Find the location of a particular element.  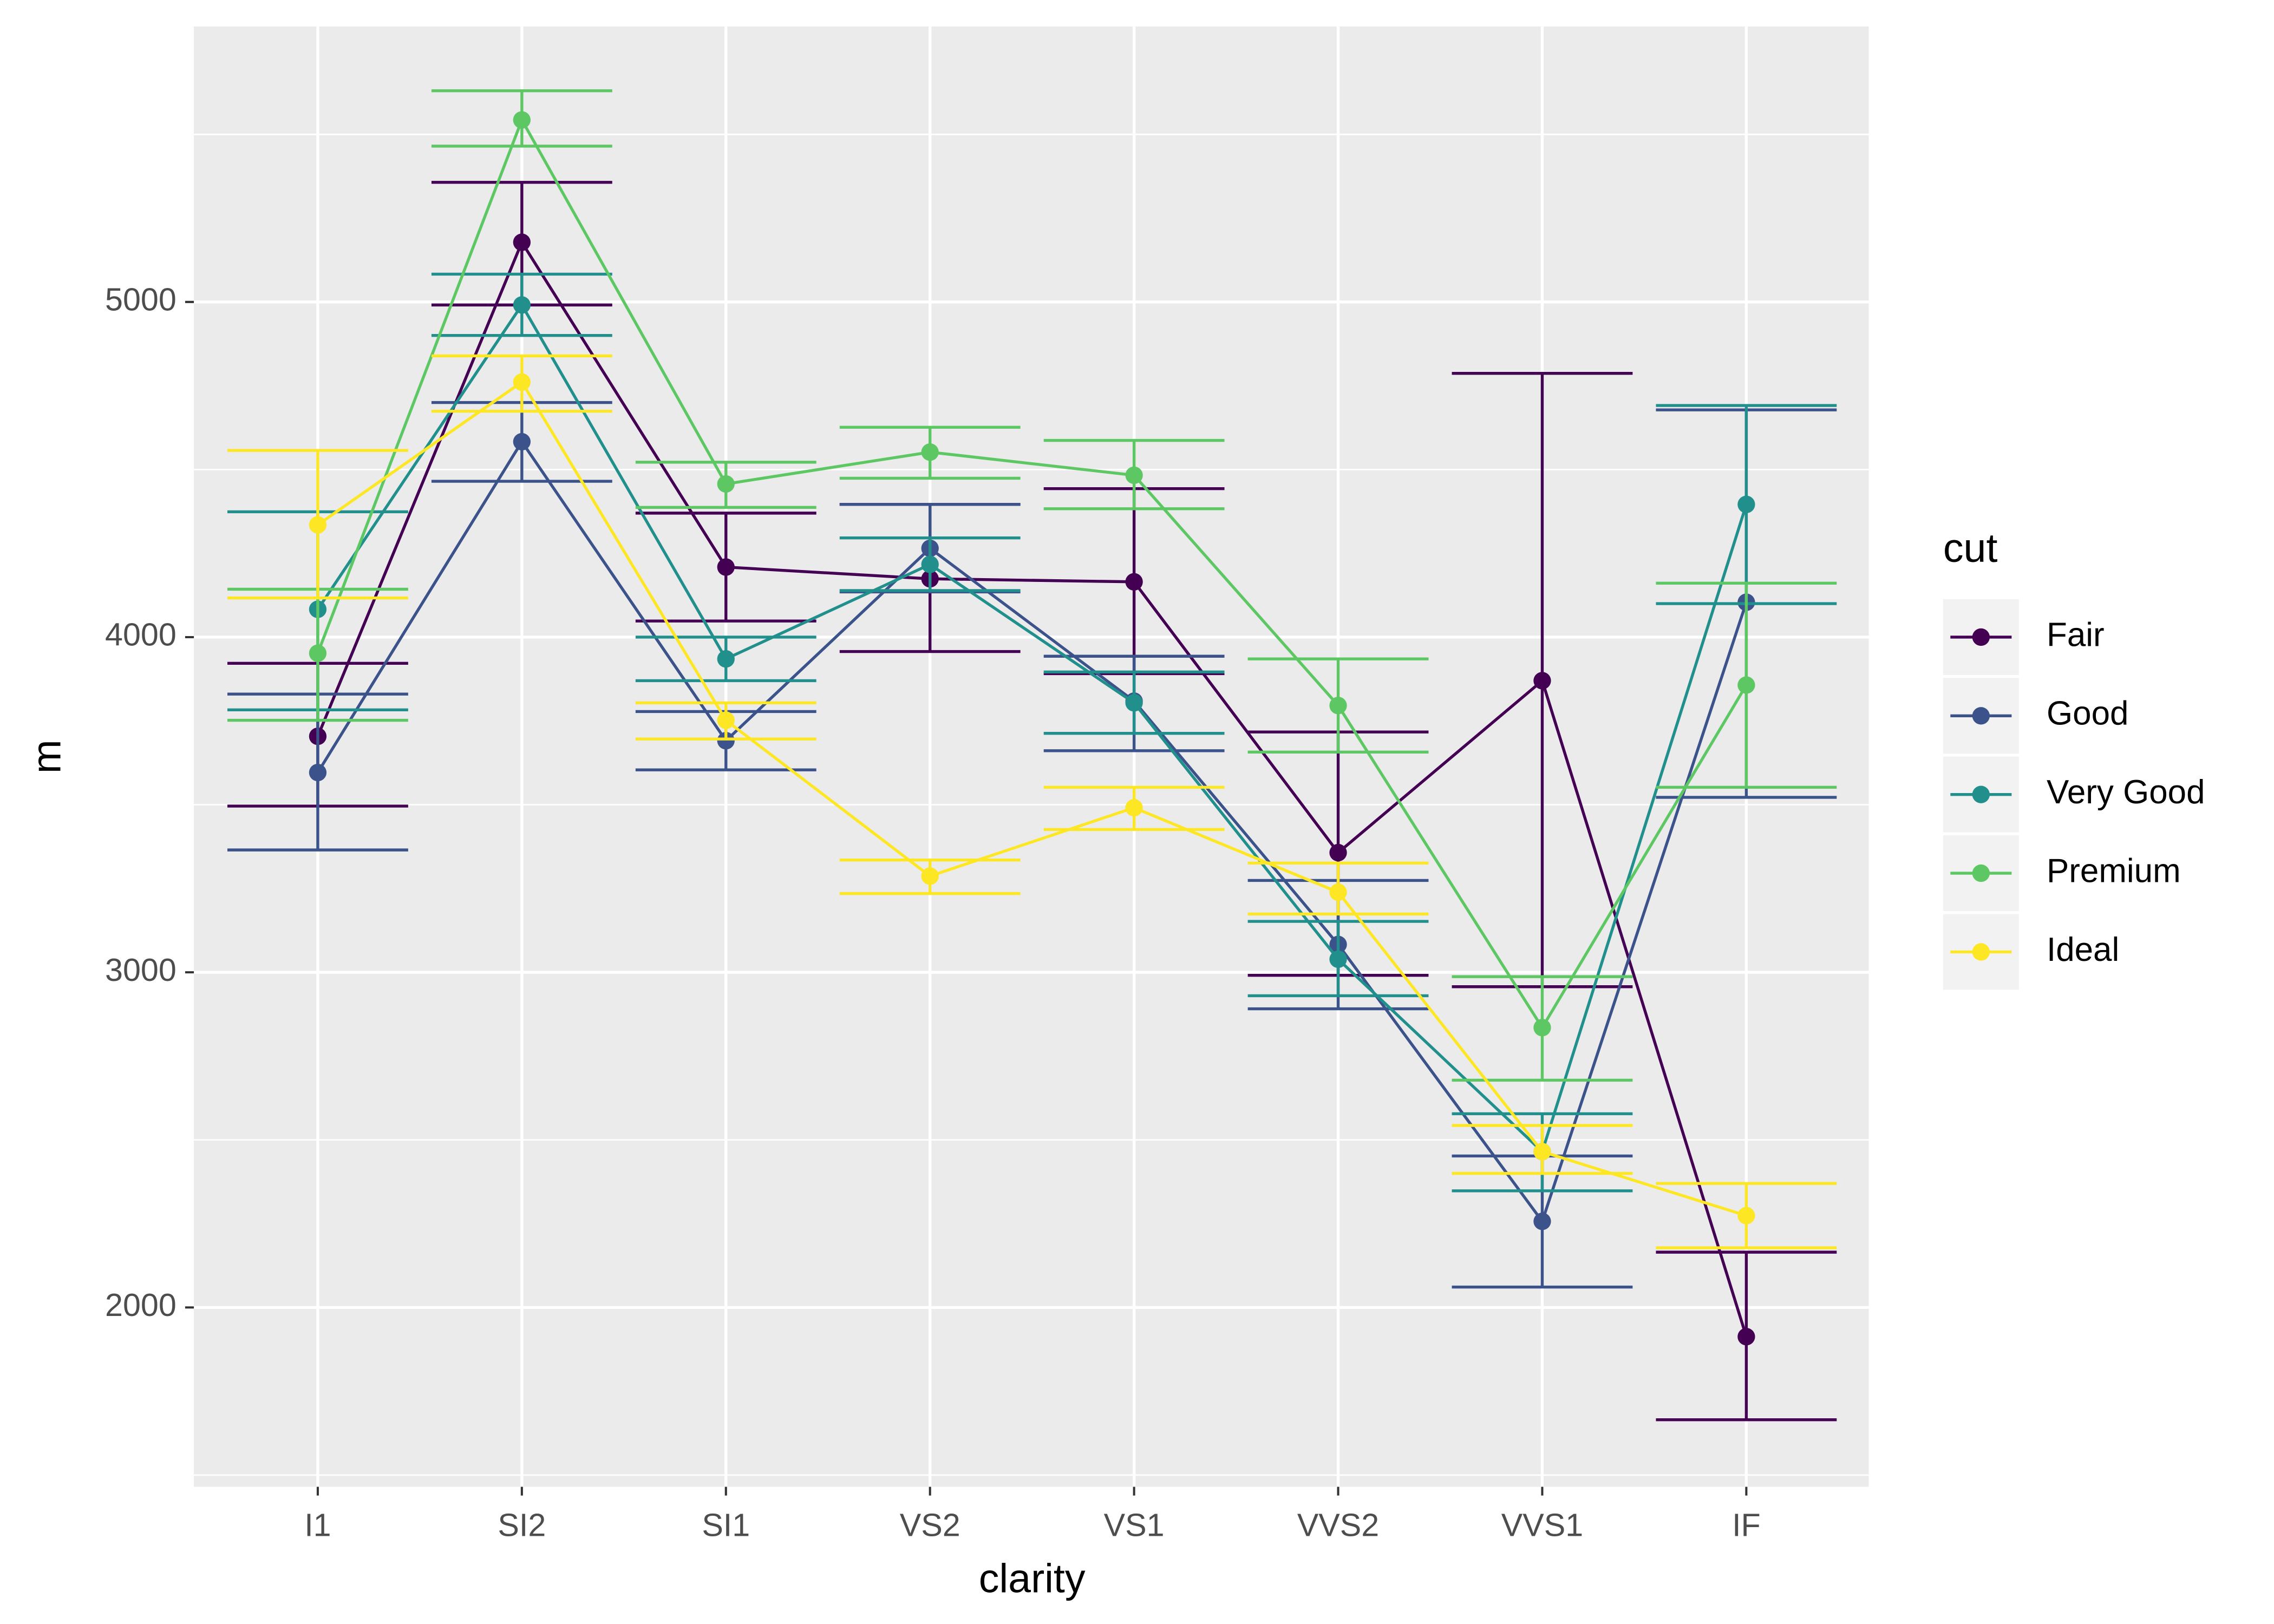

x-tick-label: VVS2 is located at coordinates (1338, 1525).